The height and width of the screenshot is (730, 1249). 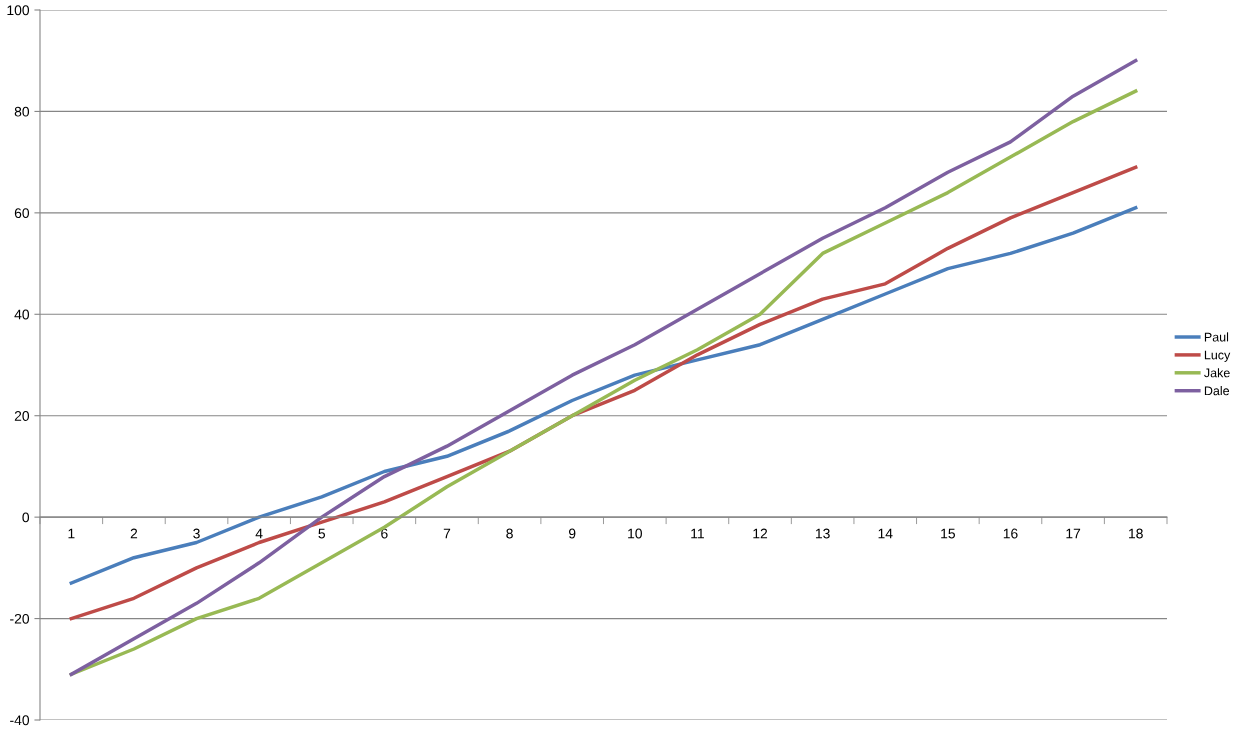 I want to click on x-tick-label: 3, so click(x=196, y=533).